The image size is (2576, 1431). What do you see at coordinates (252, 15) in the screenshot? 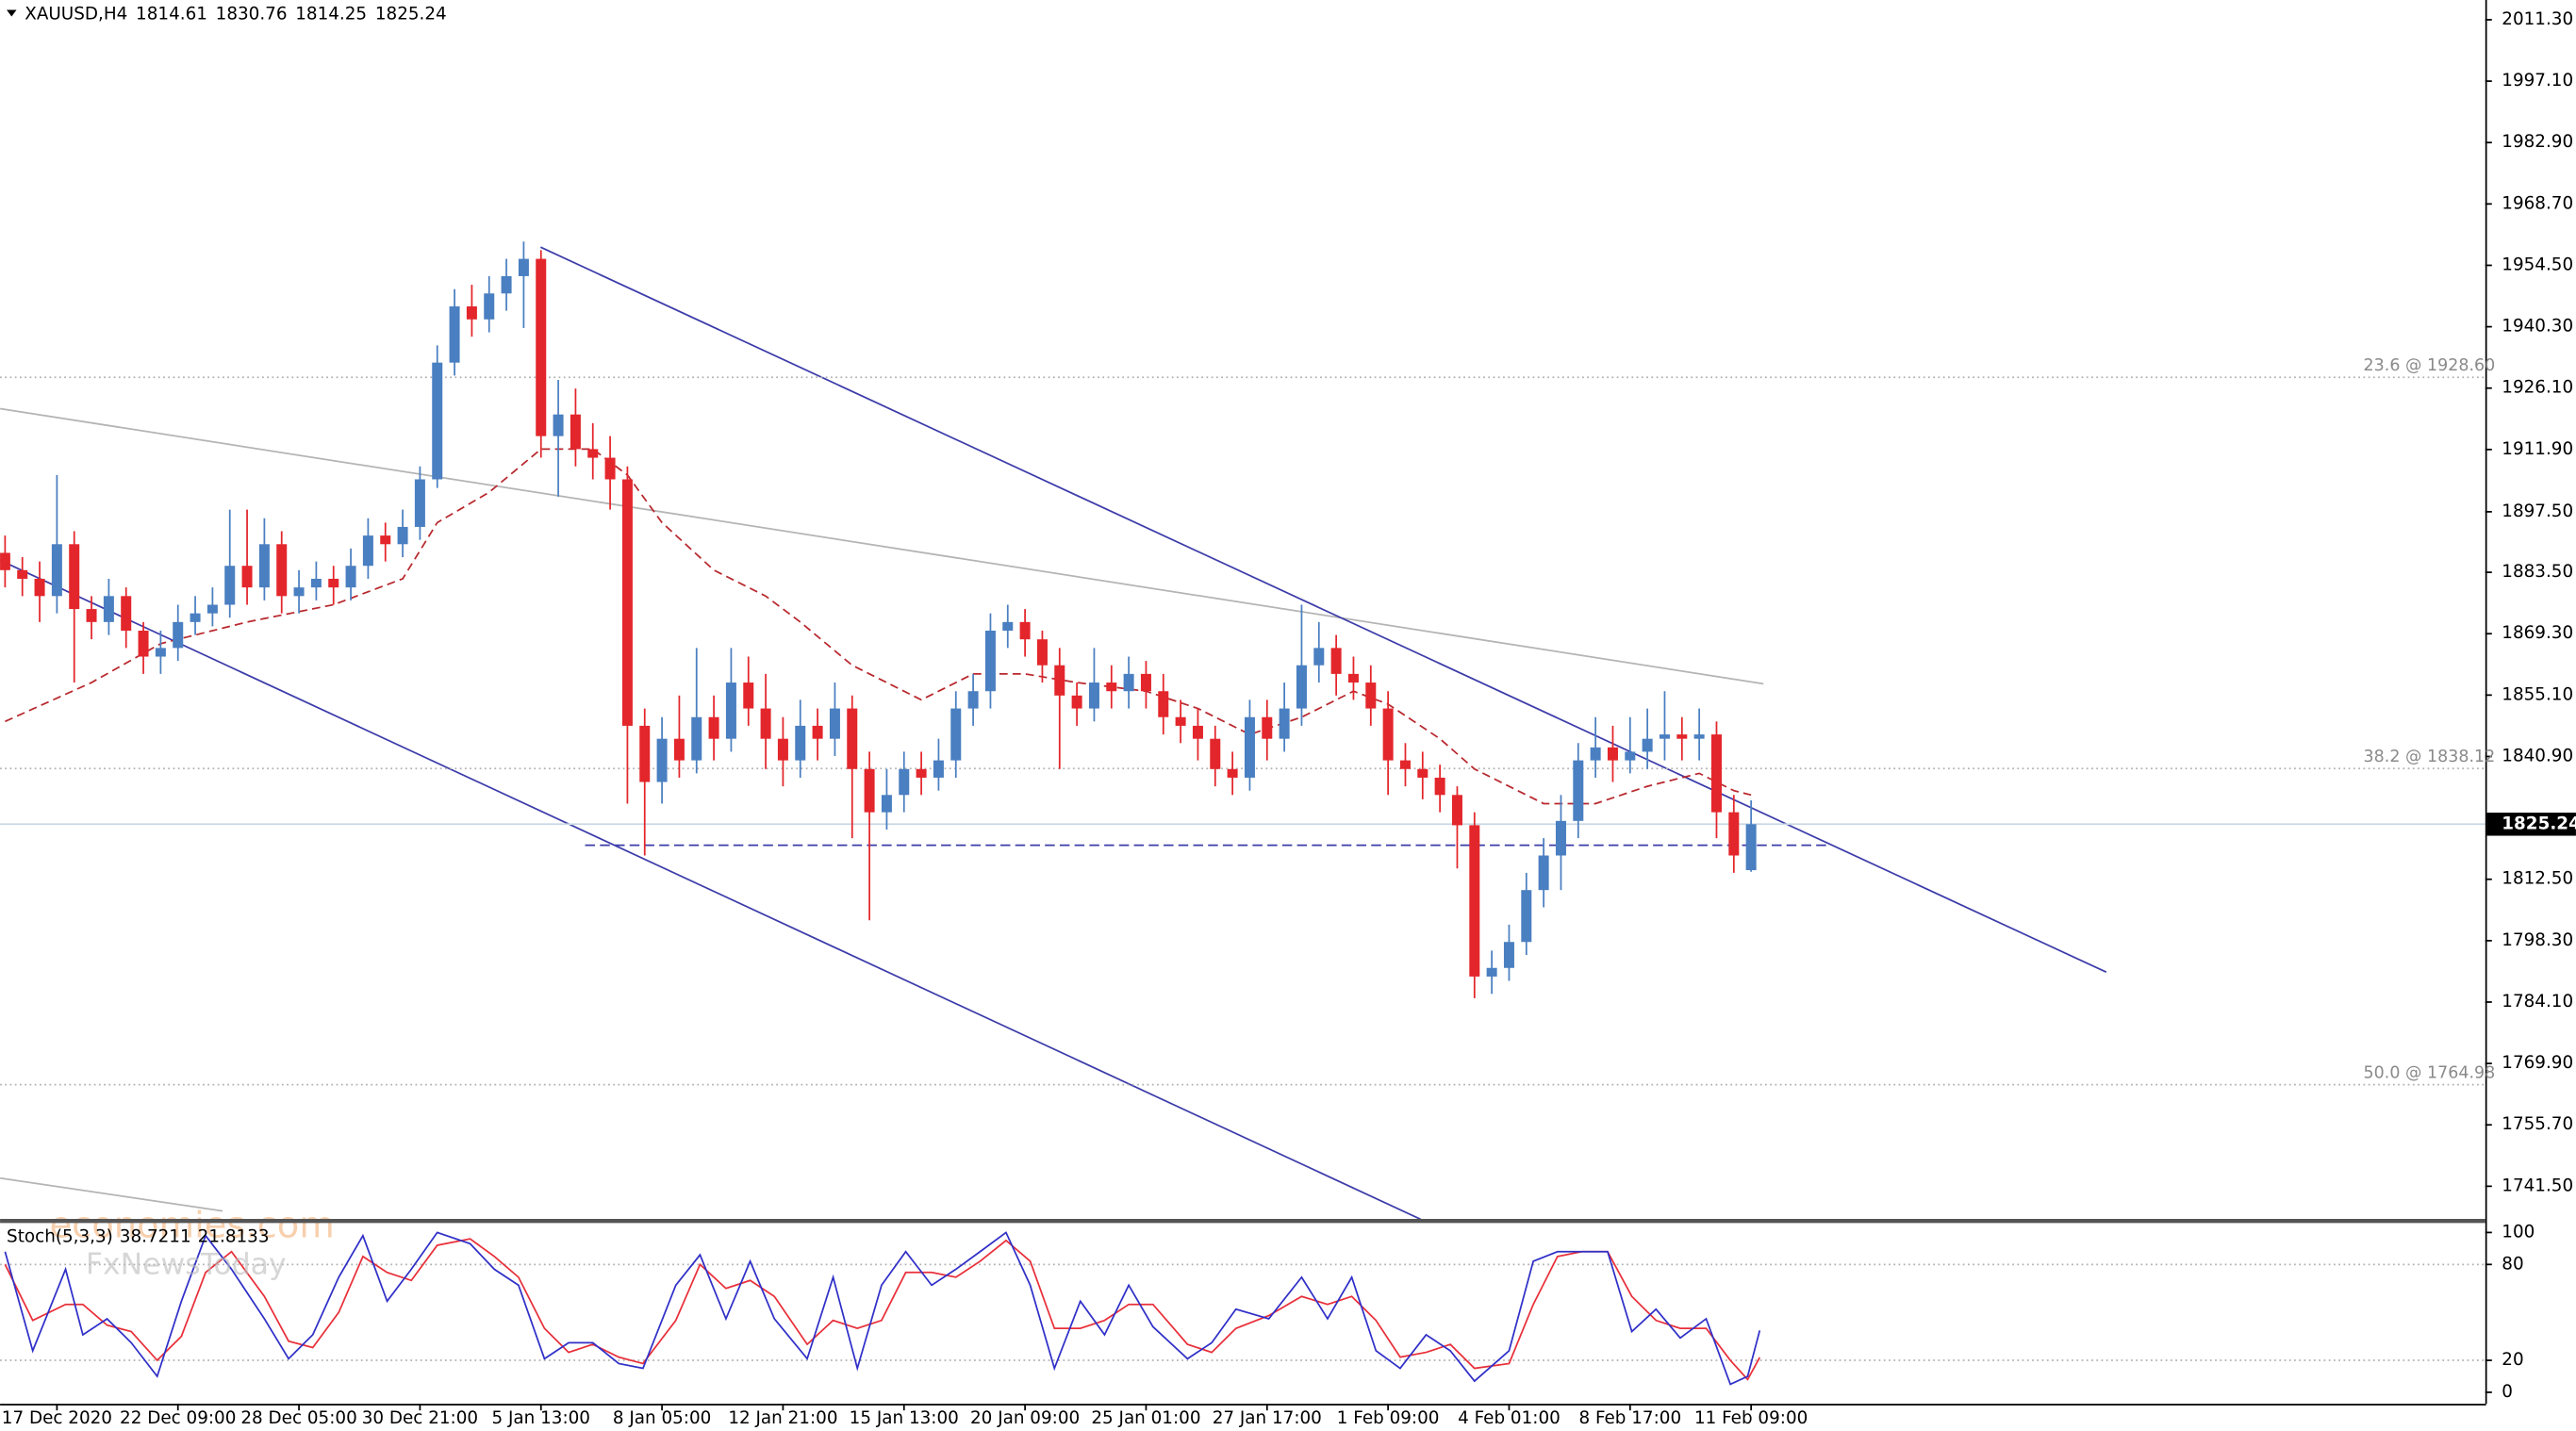
I see `high-value: 1830.76` at bounding box center [252, 15].